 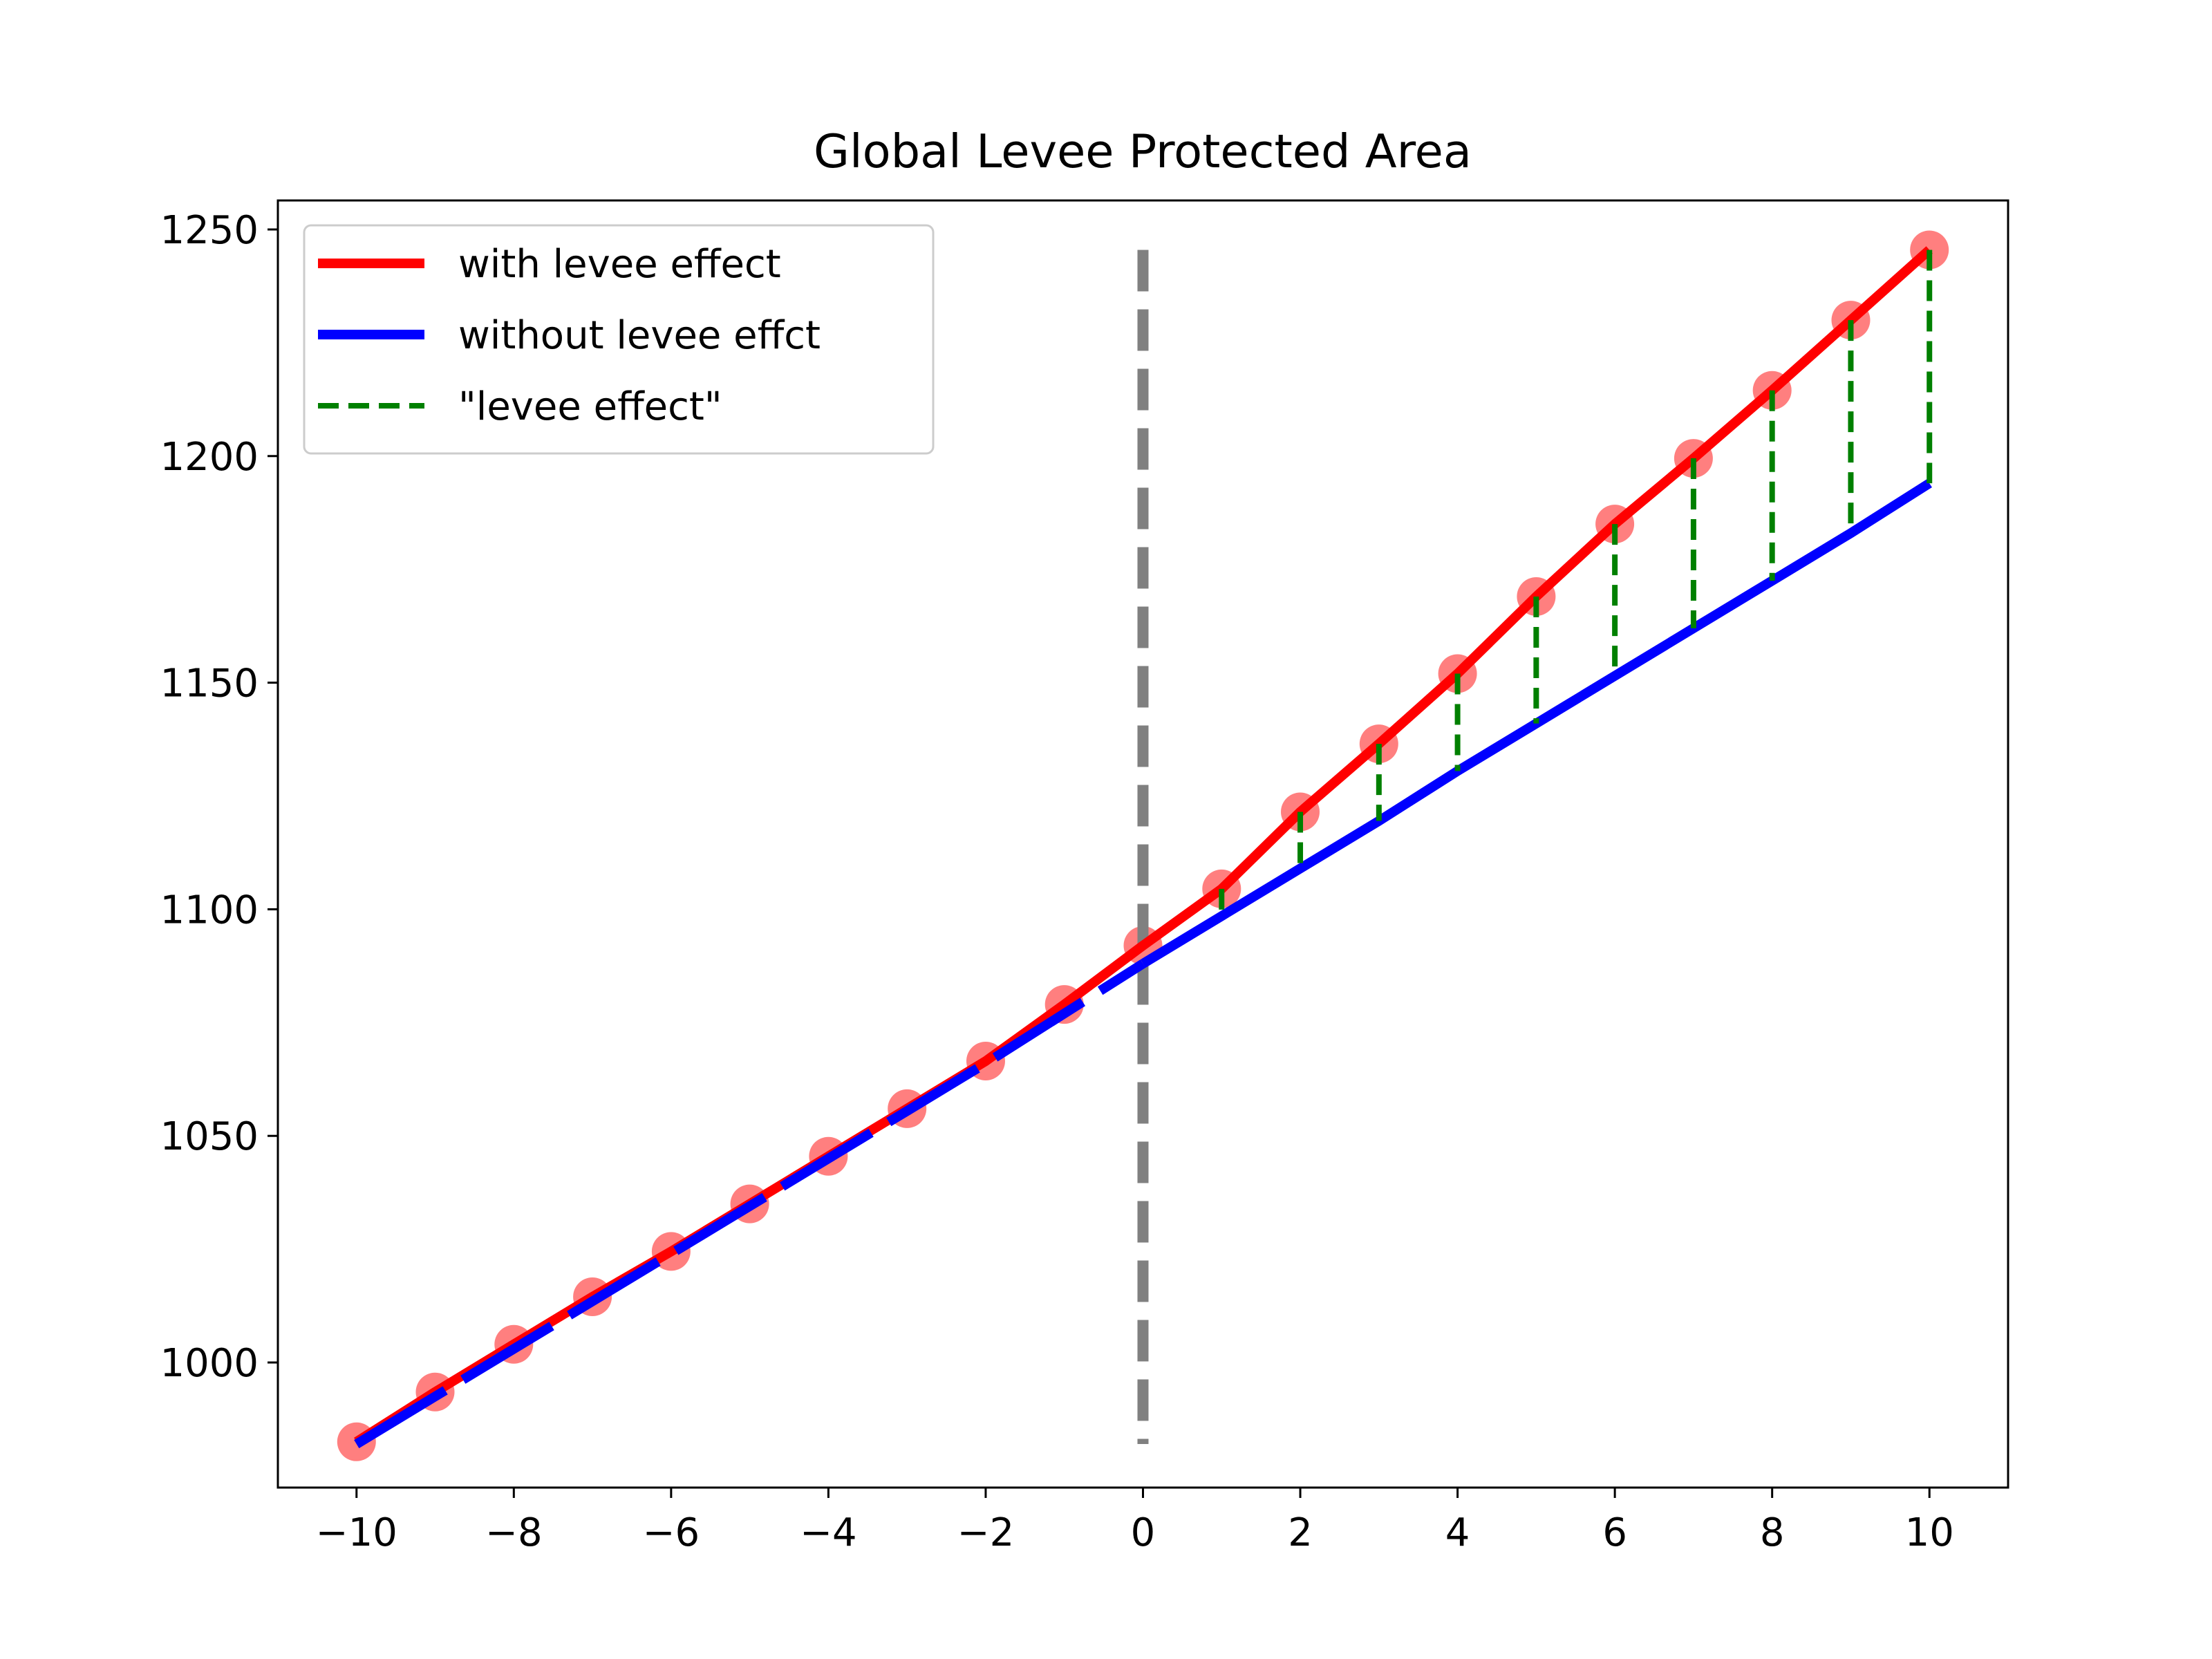 What do you see at coordinates (619, 264) in the screenshot?
I see `legend-entry-with-levee-effect-label: with levee effect` at bounding box center [619, 264].